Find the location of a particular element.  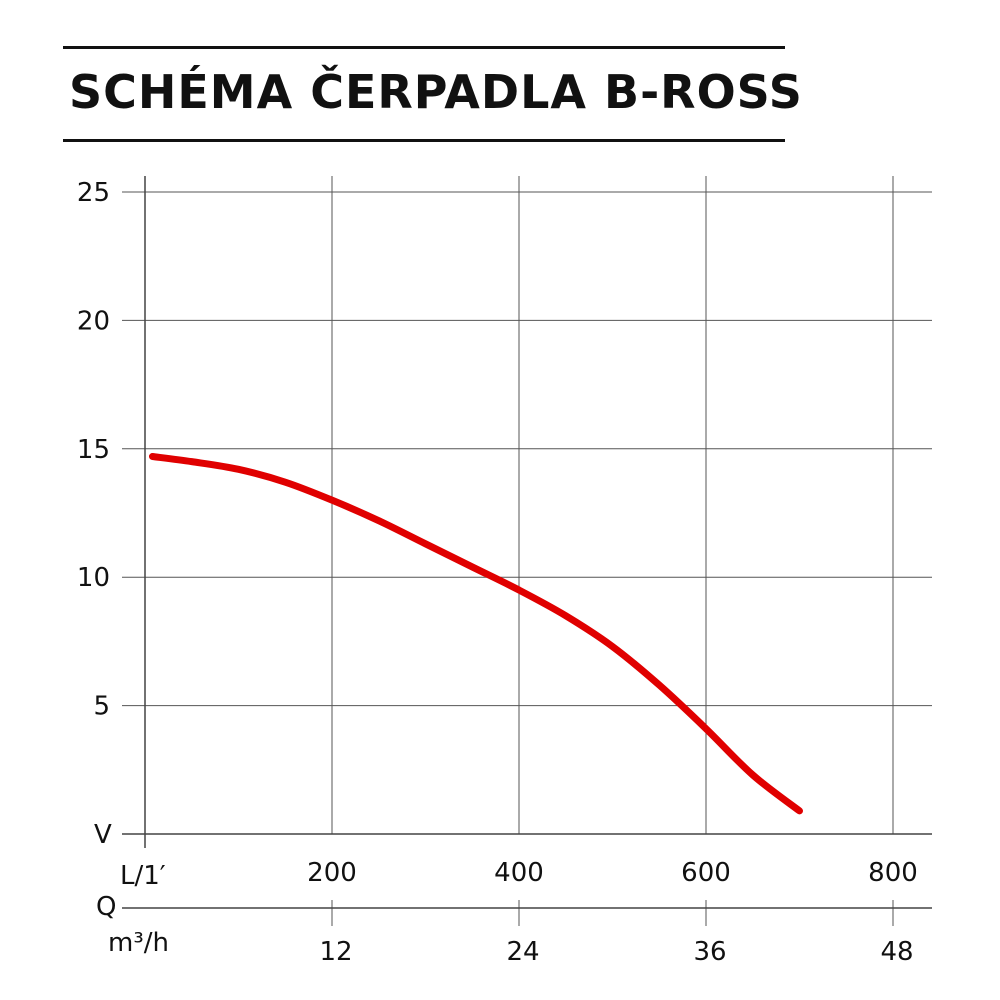

y-tick-label: 10 is located at coordinates (93, 578).